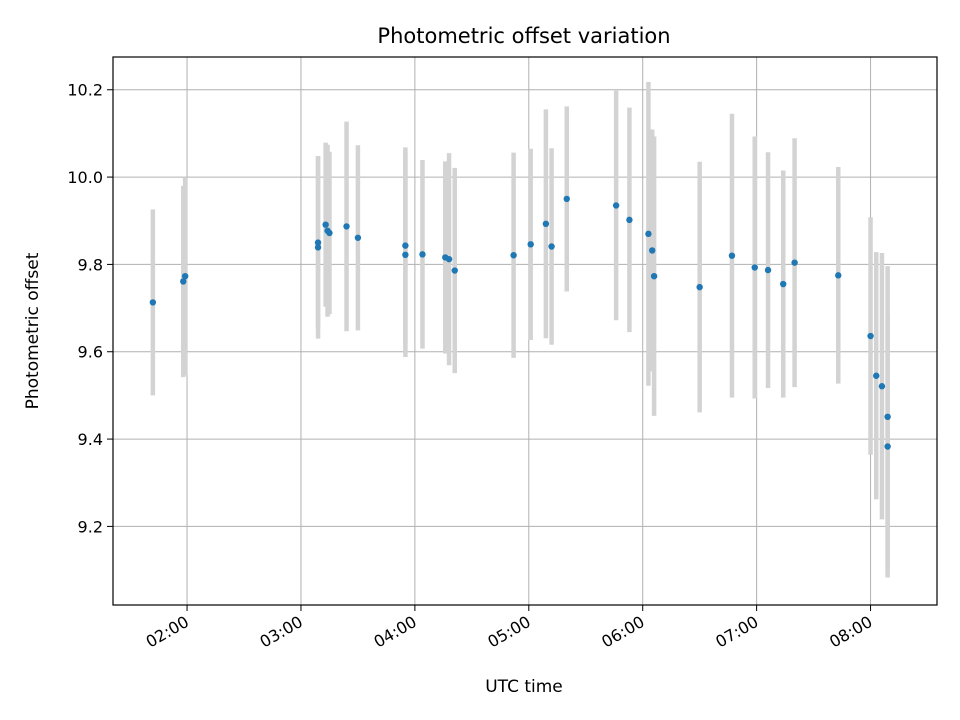  I want to click on y-tick-label: 10.2, so click(85, 90).